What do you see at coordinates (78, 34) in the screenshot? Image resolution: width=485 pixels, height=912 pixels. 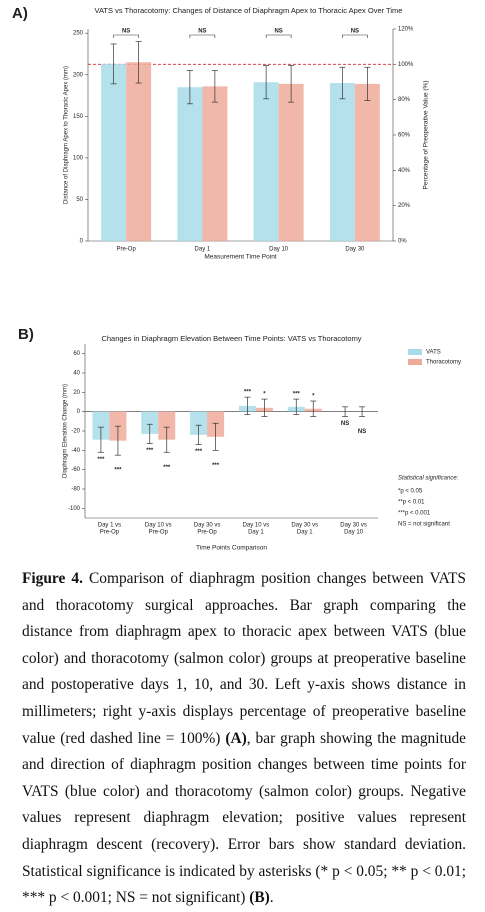 I see `y-tick-label: 250` at bounding box center [78, 34].